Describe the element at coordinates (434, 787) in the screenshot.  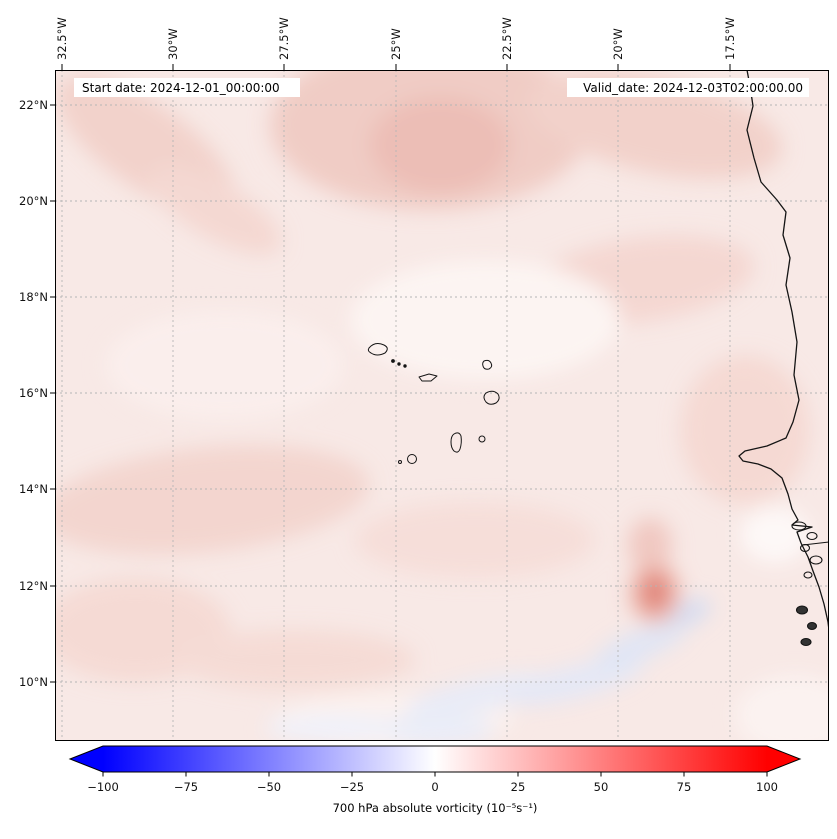
I see `colorbar-tick-label: 0` at that location.